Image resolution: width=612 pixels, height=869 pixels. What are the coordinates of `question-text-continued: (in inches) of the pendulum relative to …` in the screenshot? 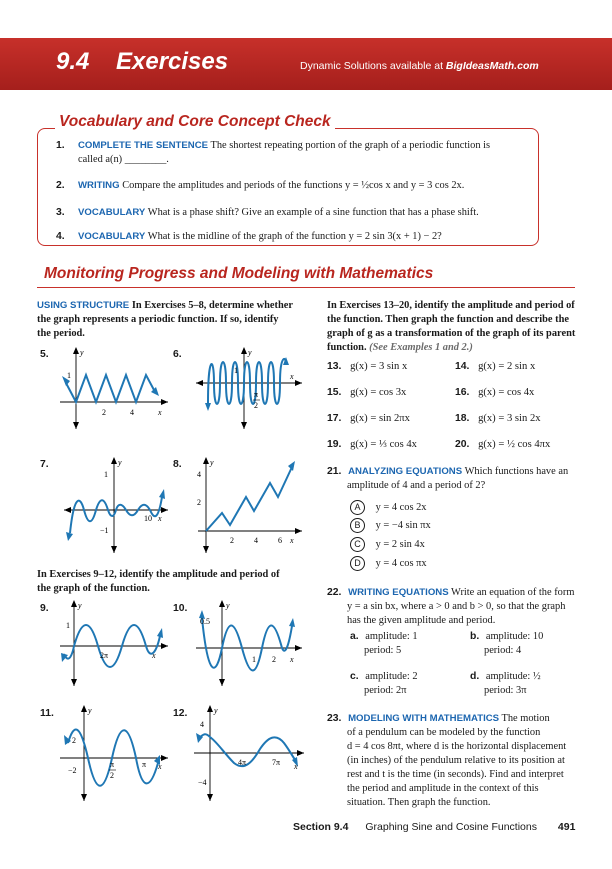 It's located at (456, 760).